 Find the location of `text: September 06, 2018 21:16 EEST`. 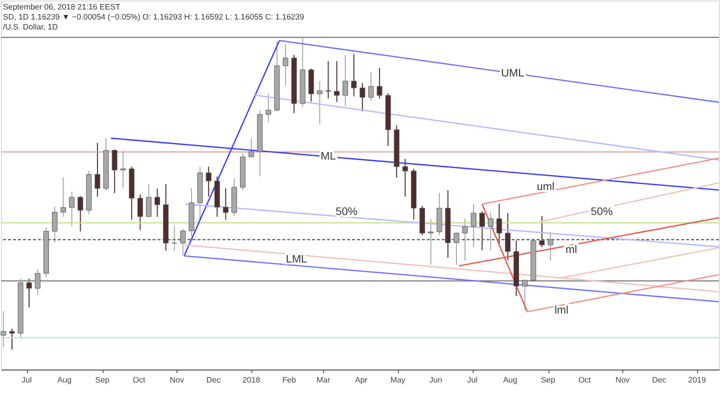

text: September 06, 2018 21:16 EEST is located at coordinates (61, 7).